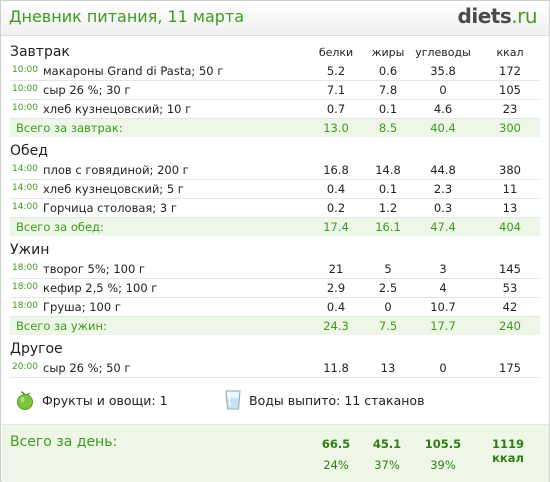 Image resolution: width=550 pixels, height=482 pixels. What do you see at coordinates (275, 349) in the screenshot?
I see `meal-header-other: Другое` at bounding box center [275, 349].